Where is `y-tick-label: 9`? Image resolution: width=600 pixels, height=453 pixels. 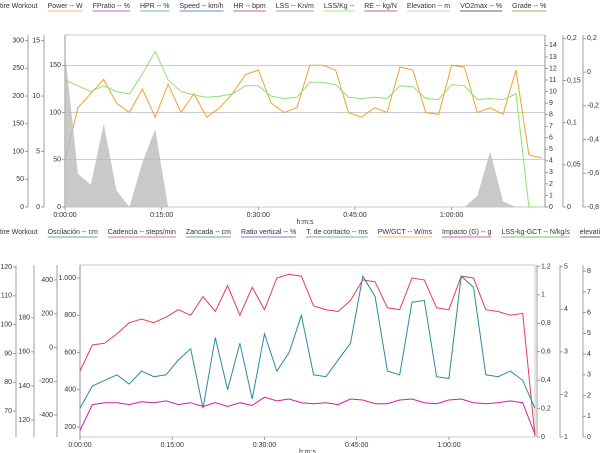
y-tick-label: 9 is located at coordinates (551, 103).